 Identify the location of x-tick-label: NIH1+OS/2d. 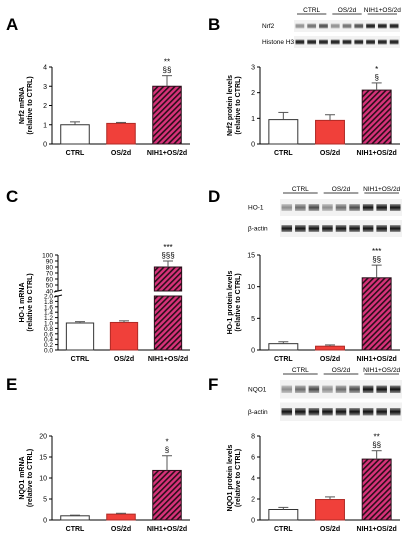
(168, 359).